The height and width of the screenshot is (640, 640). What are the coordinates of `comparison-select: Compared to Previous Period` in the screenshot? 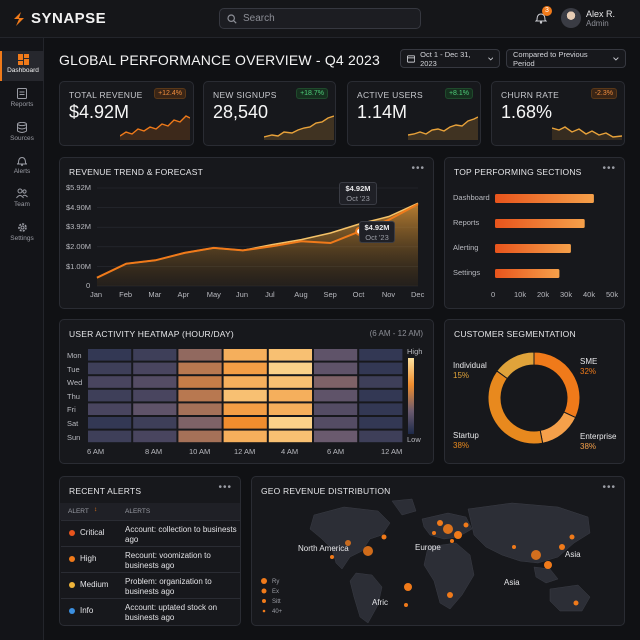 It's located at (566, 58).